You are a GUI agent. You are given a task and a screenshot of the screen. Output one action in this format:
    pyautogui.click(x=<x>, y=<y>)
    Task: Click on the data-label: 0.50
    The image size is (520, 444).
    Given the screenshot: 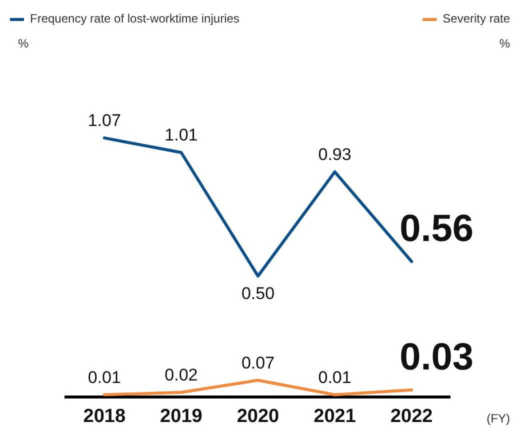 What is the action you would take?
    pyautogui.click(x=258, y=294)
    